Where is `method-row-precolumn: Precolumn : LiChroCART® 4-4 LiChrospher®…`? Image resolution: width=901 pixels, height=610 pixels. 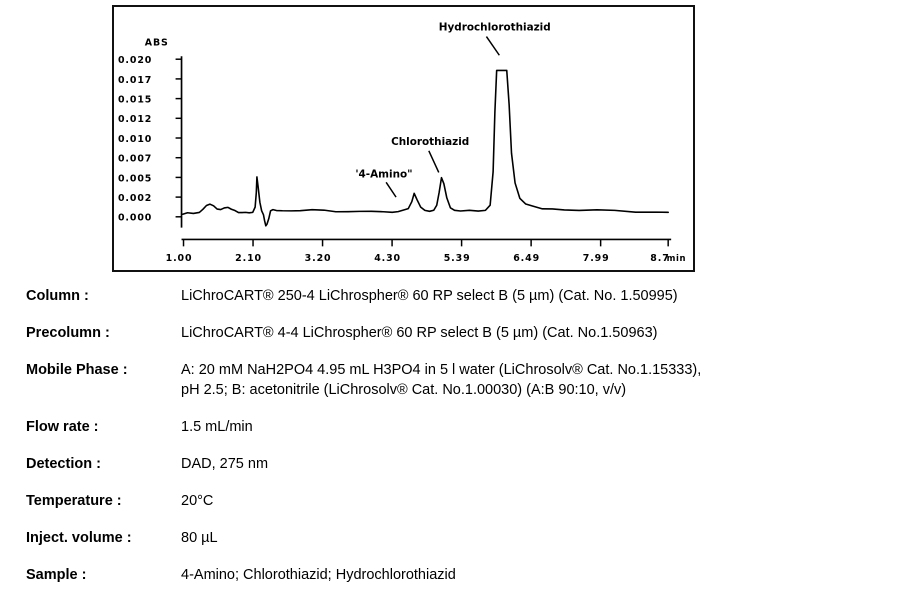
method-row-precolumn: Precolumn : LiChroCART® 4-4 LiChrospher®… is located at coordinates (456, 333).